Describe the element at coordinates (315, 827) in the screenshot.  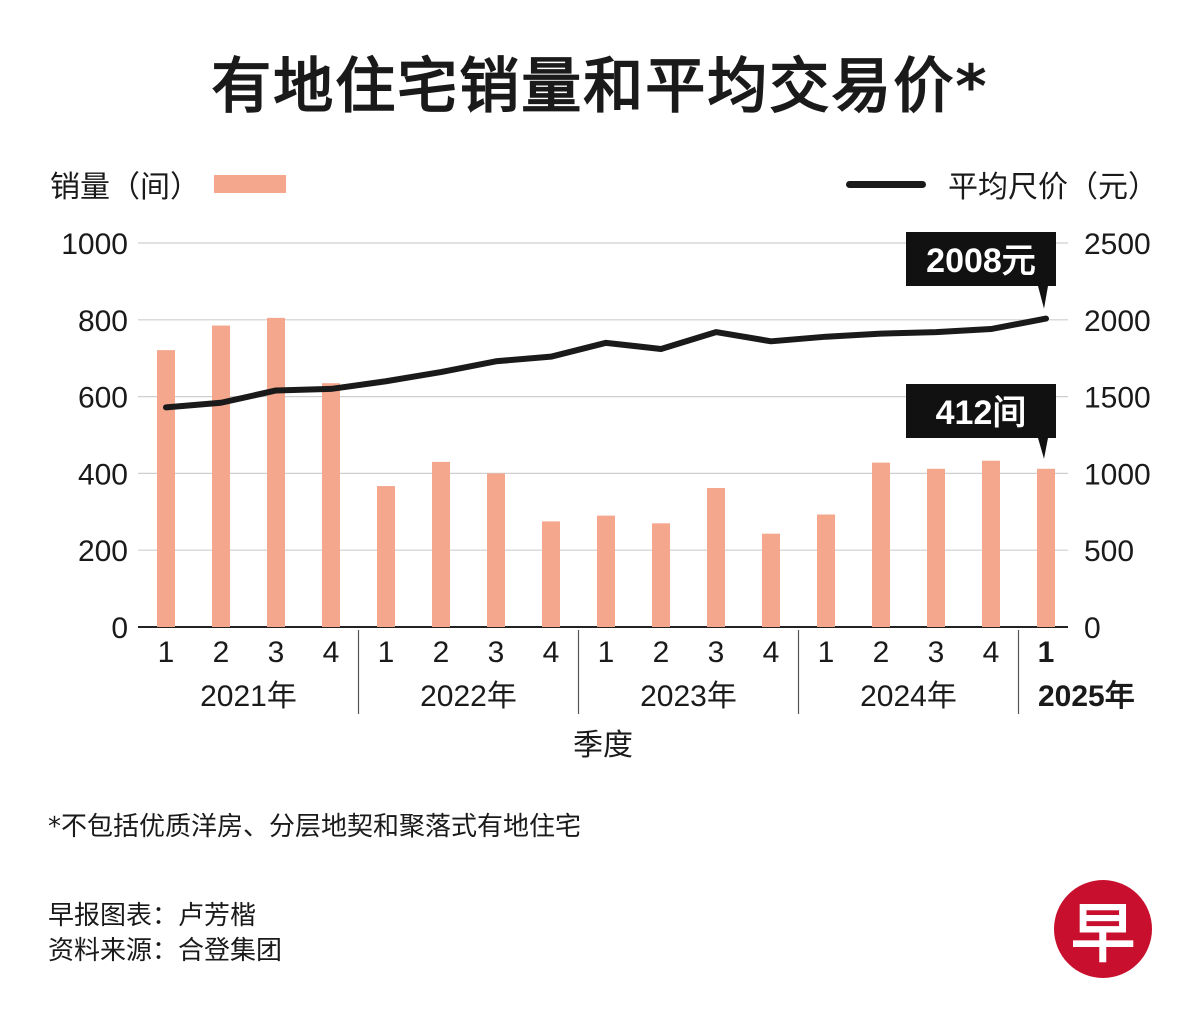
I see `footnote: *不包括优质洋房、分层地契和聚落式有地住宅` at that location.